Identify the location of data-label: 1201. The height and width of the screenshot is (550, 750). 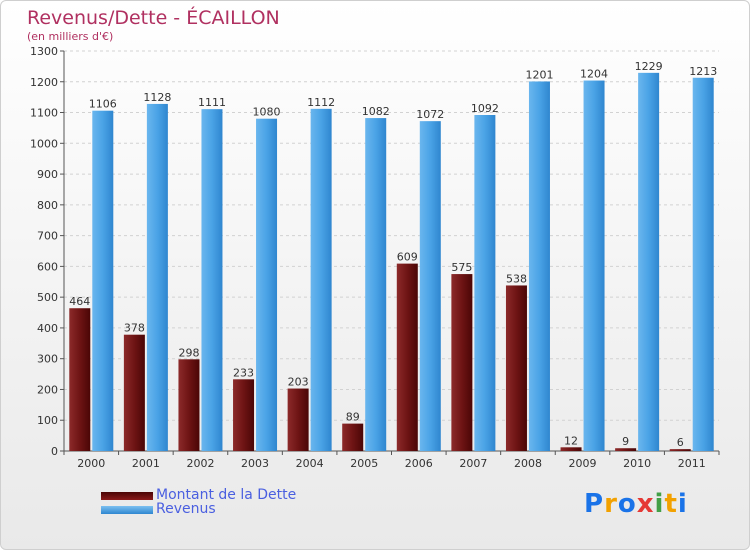
(539, 74).